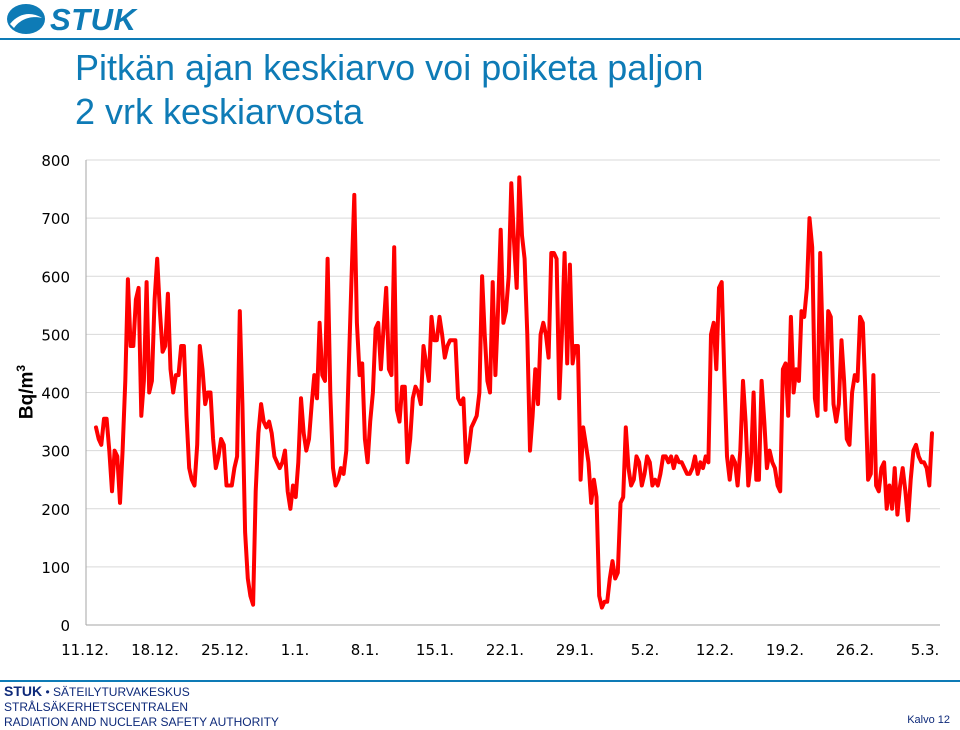 Image resolution: width=960 pixels, height=730 pixels. I want to click on y-tick-label: 700, so click(55, 219).